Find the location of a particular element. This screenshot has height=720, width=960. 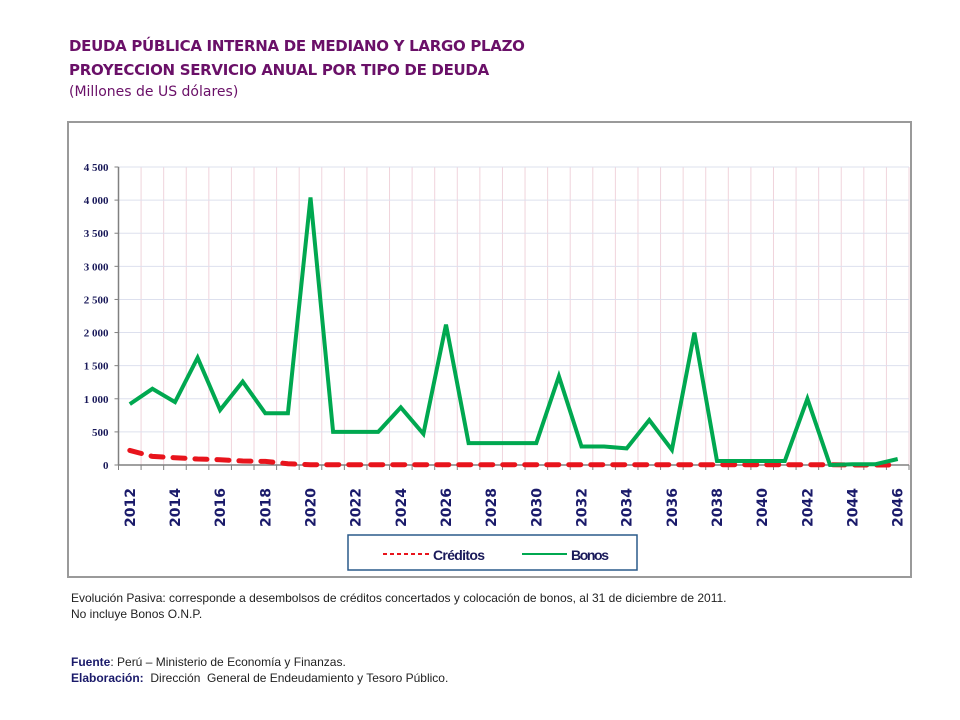

legend-label-creditos: Créditos is located at coordinates (459, 555).